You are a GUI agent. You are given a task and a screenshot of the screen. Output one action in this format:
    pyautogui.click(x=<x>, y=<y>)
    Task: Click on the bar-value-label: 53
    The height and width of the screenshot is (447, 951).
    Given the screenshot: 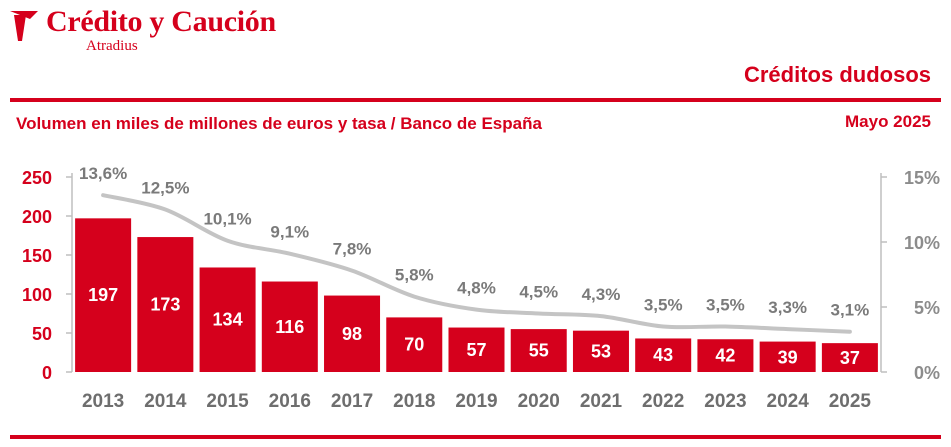 What is the action you would take?
    pyautogui.click(x=601, y=351)
    